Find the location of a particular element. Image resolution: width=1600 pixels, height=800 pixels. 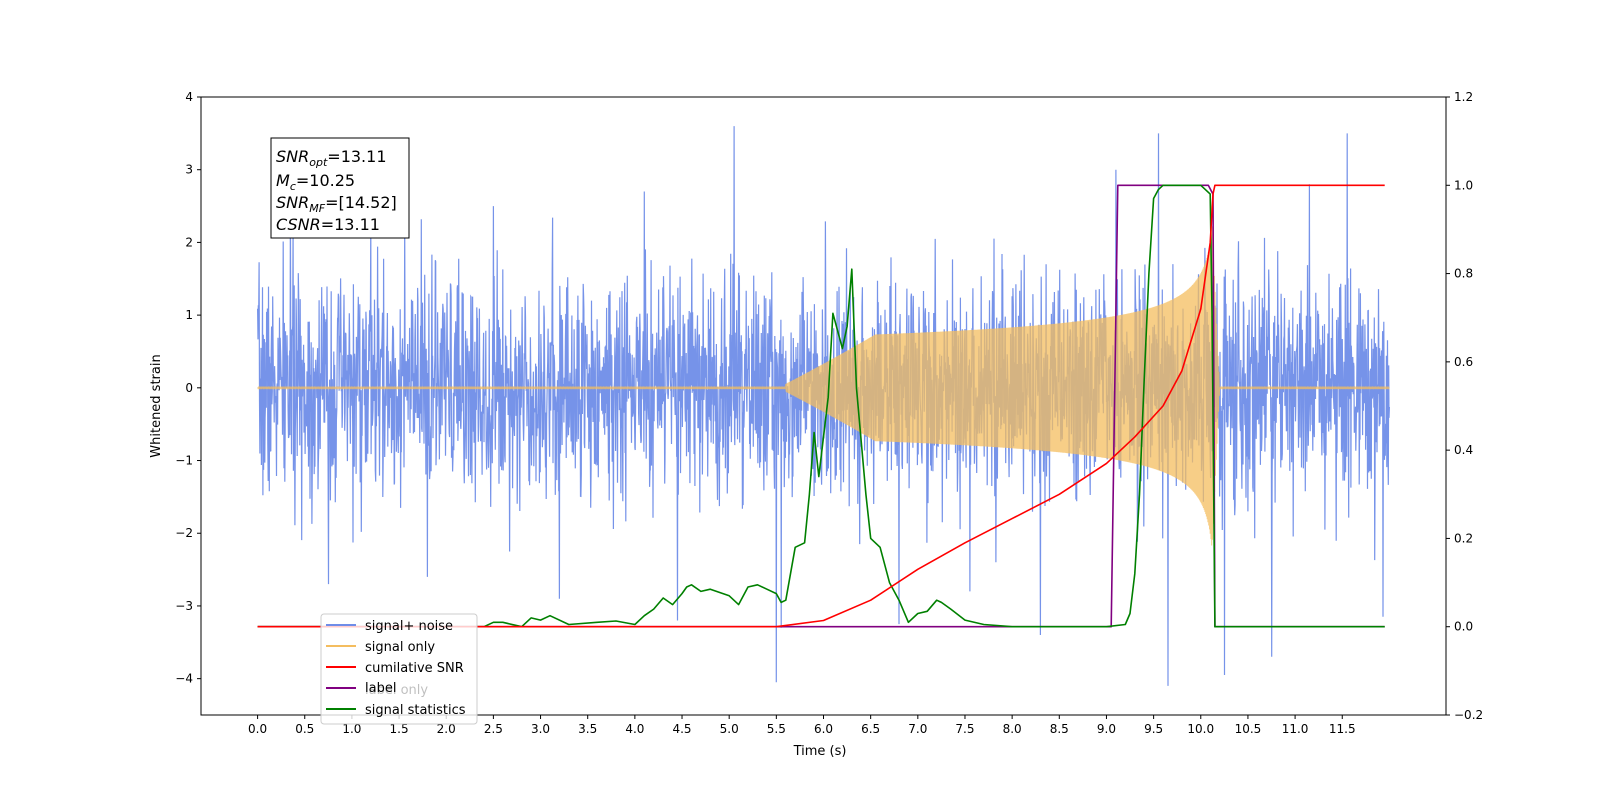

x-tick-label: 8.5 is located at coordinates (1059, 729).